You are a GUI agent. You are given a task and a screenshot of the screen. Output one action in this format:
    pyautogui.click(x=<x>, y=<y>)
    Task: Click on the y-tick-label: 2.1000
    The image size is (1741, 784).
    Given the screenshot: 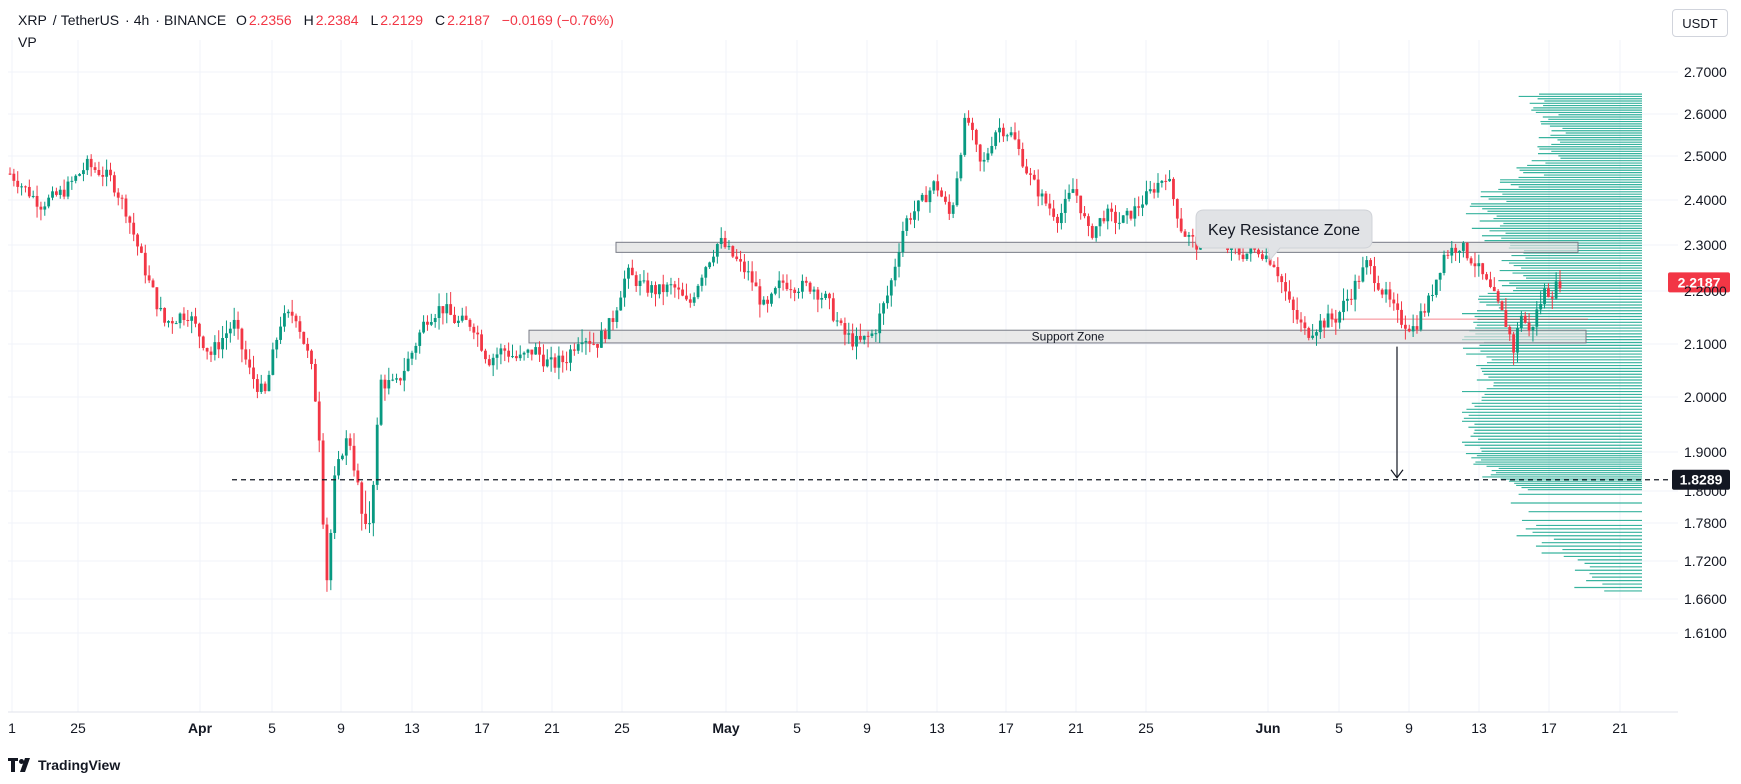 What is the action you would take?
    pyautogui.click(x=1705, y=344)
    